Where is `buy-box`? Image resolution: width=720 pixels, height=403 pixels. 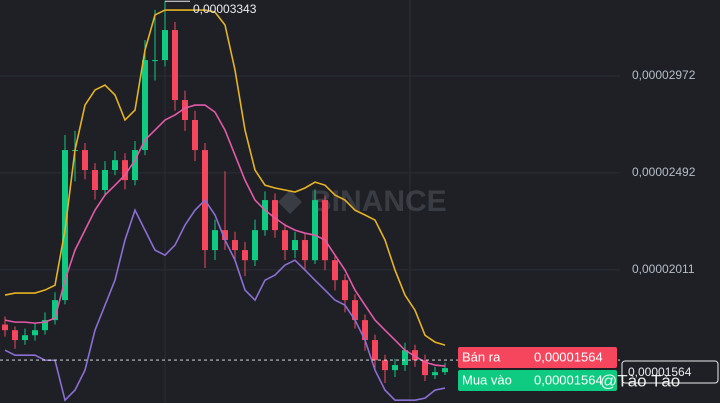 buy-box is located at coordinates (537, 380).